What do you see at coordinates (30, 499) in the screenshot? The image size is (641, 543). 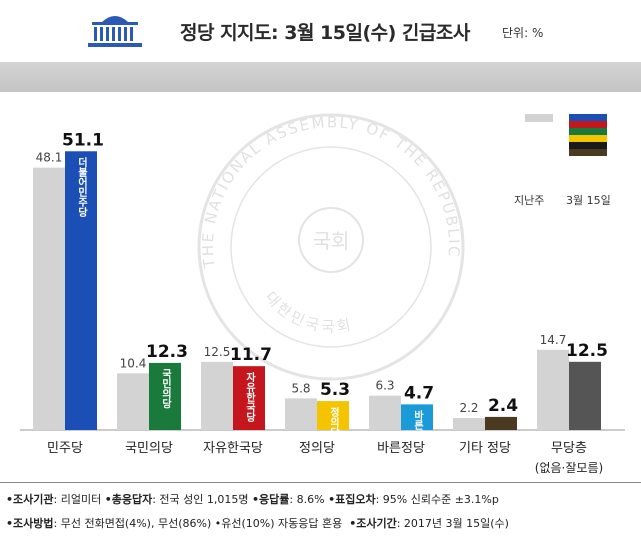 I see `footer-label: •조사기관` at bounding box center [30, 499].